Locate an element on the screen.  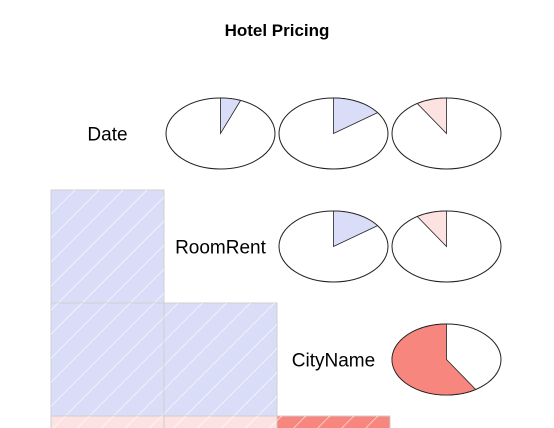
shade-hatch-population-date is located at coordinates (107, 422).